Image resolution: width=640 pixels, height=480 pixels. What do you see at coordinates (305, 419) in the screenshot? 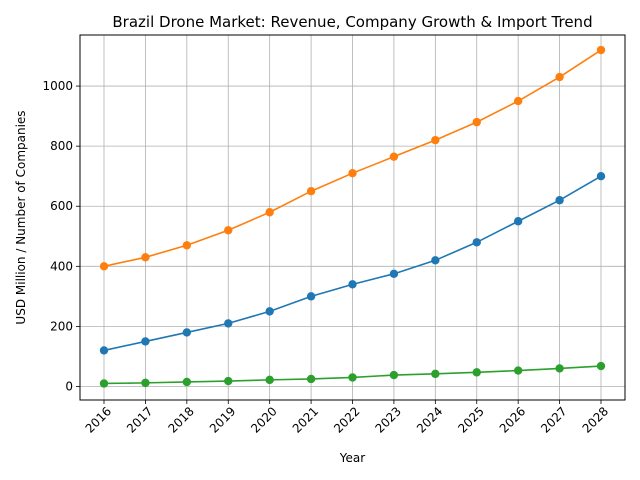
I see `x-tick-label: 2021` at bounding box center [305, 419].